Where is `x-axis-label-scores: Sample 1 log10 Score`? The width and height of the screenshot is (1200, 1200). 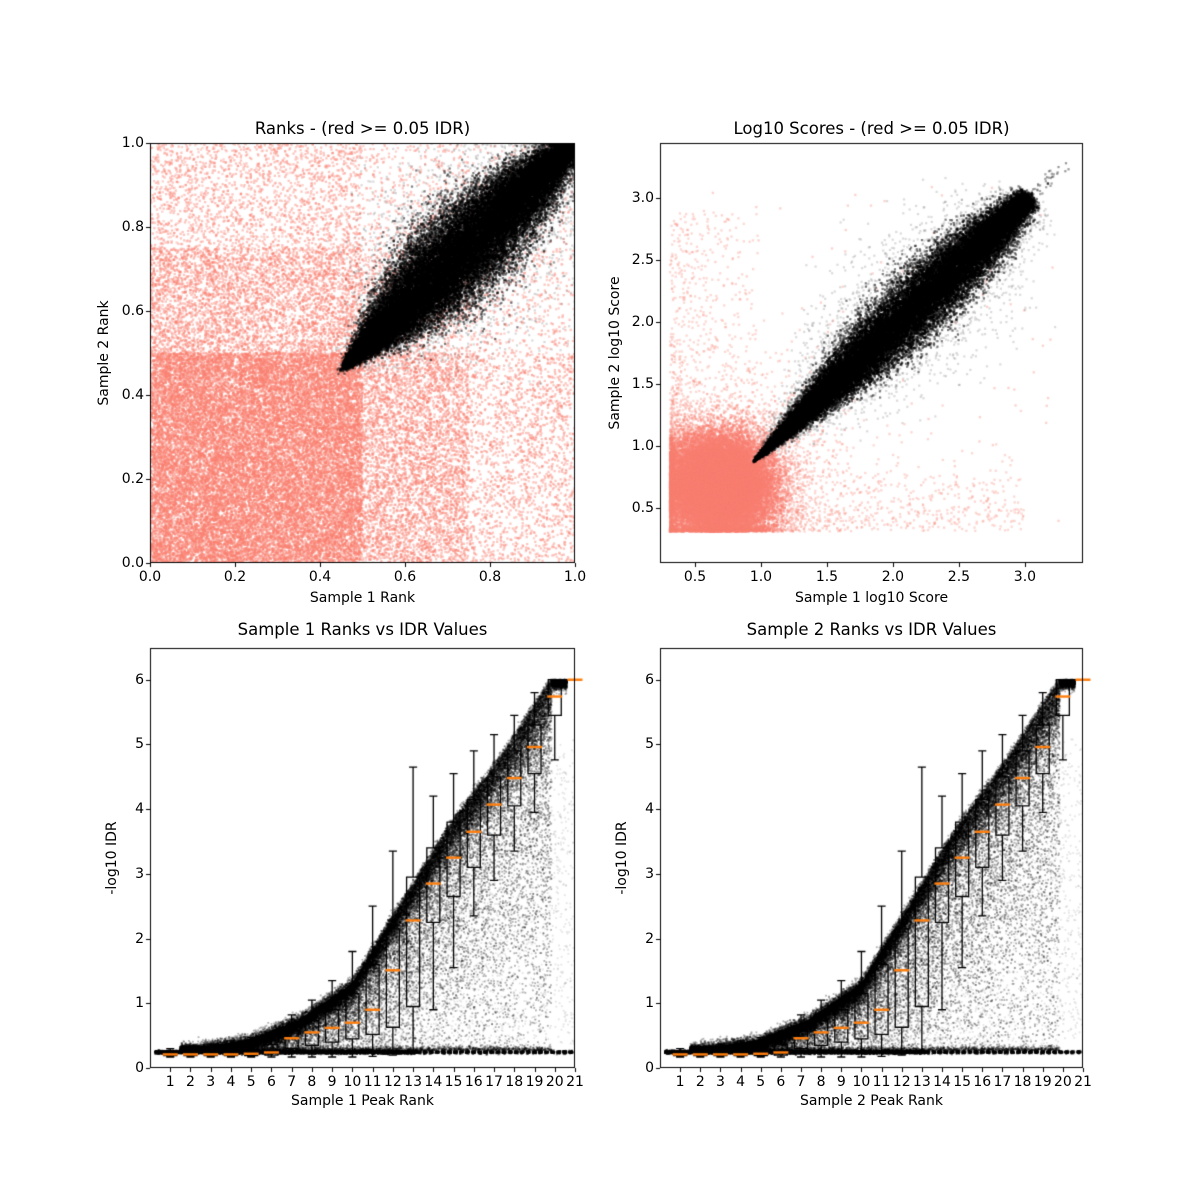
x-axis-label-scores: Sample 1 log10 Score is located at coordinates (871, 598).